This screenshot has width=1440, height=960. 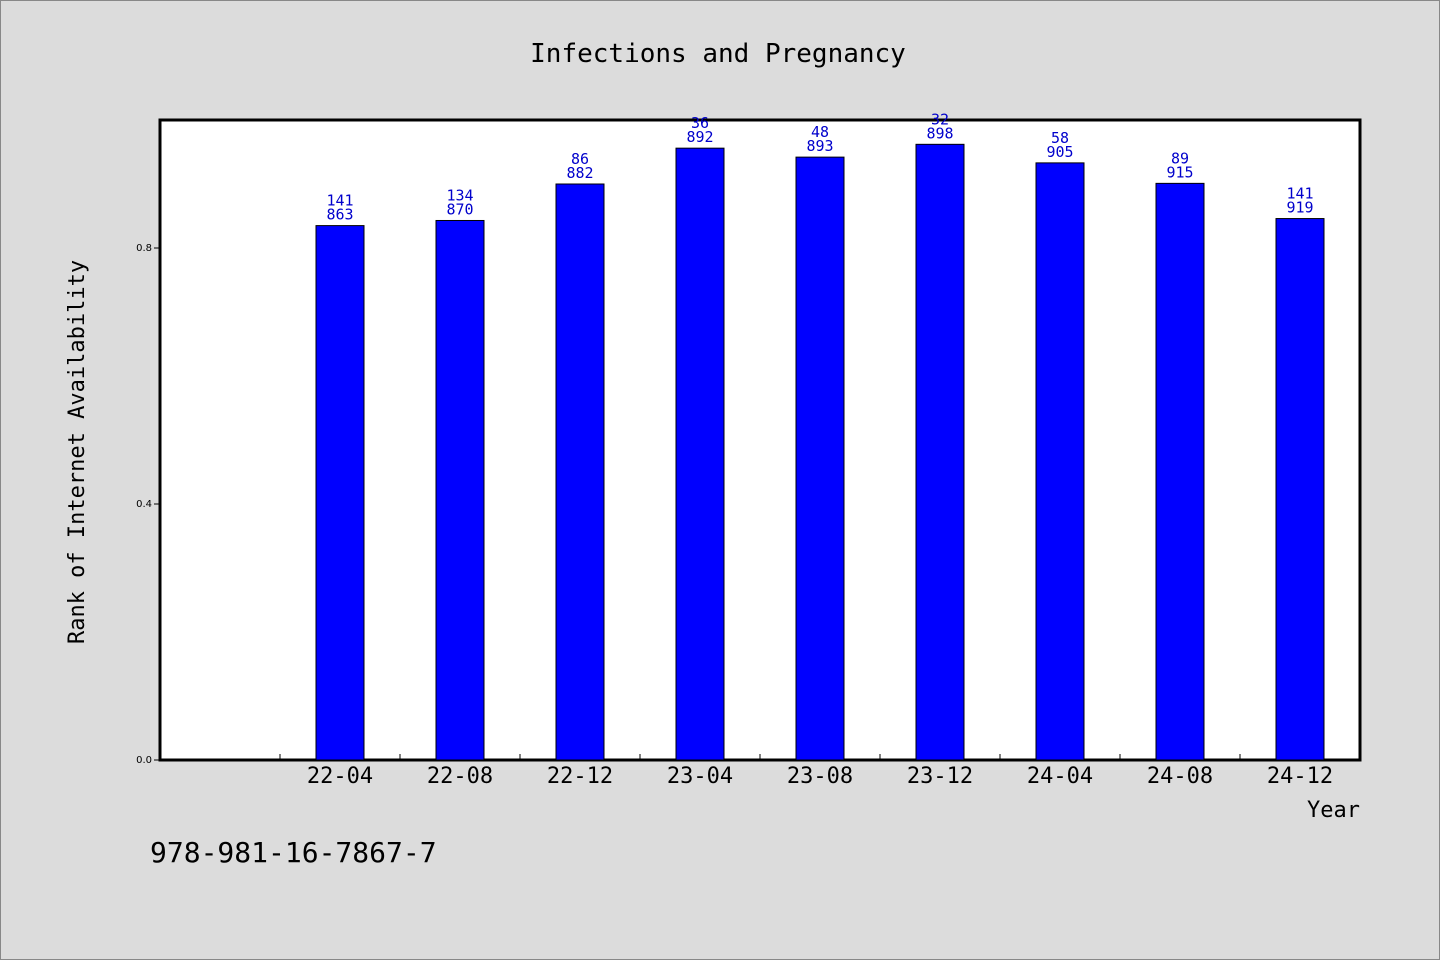 I want to click on bar-label-bottom: 863, so click(x=339, y=215).